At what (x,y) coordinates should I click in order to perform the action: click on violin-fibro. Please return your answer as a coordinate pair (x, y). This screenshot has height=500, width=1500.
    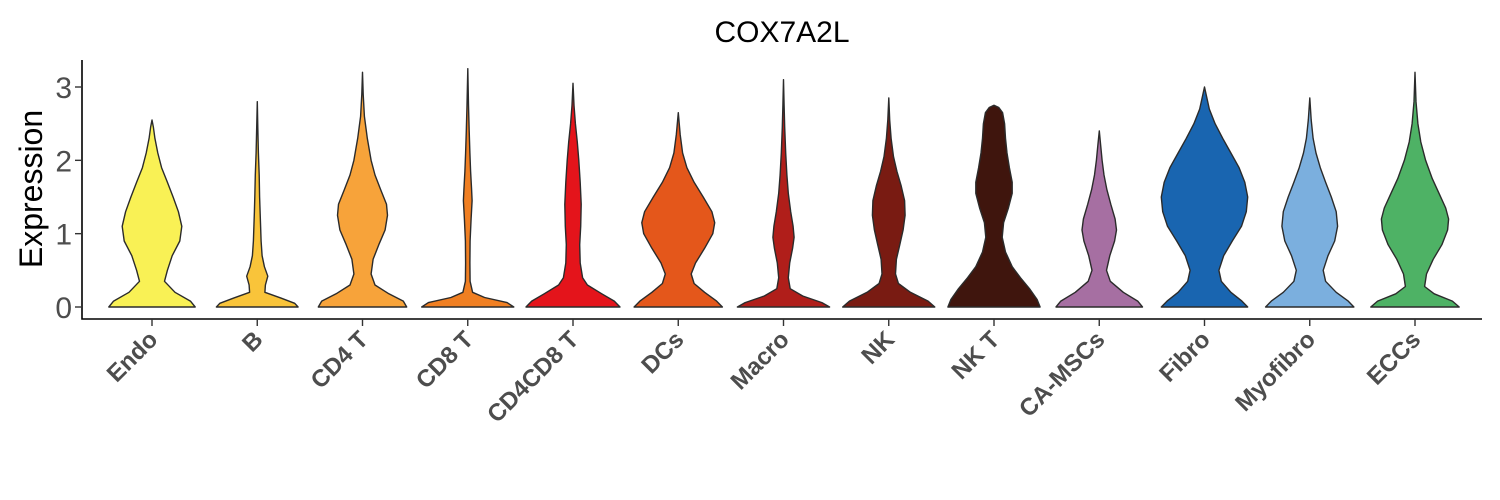
    Looking at the image, I should click on (1204, 197).